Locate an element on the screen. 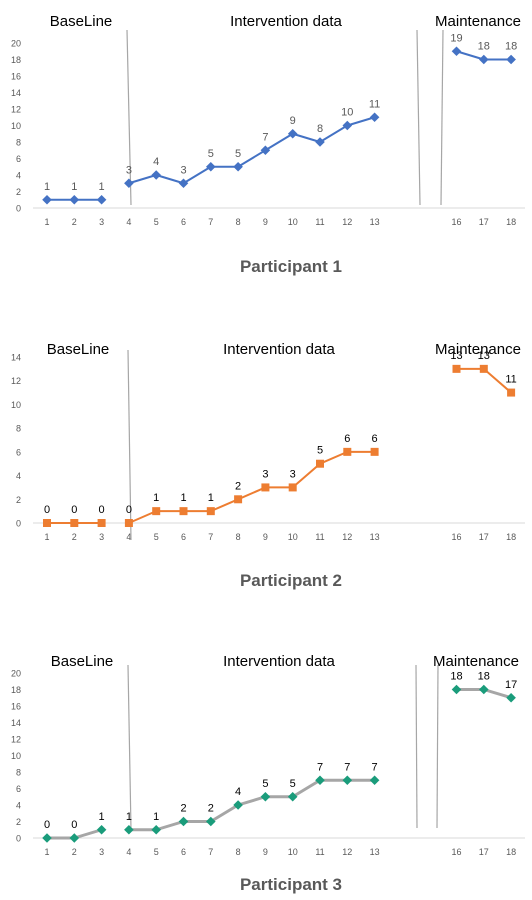 Image resolution: width=532 pixels, height=900 pixels. y-tick-label: 12 is located at coordinates (16, 110).